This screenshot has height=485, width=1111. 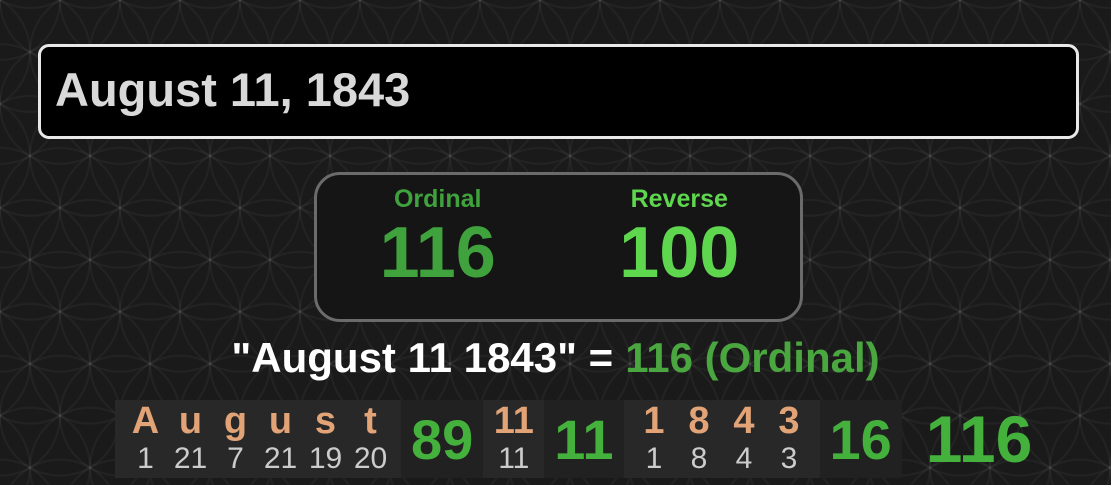 I want to click on equation-phrase: "August 11 1843" =, so click(x=422, y=357).